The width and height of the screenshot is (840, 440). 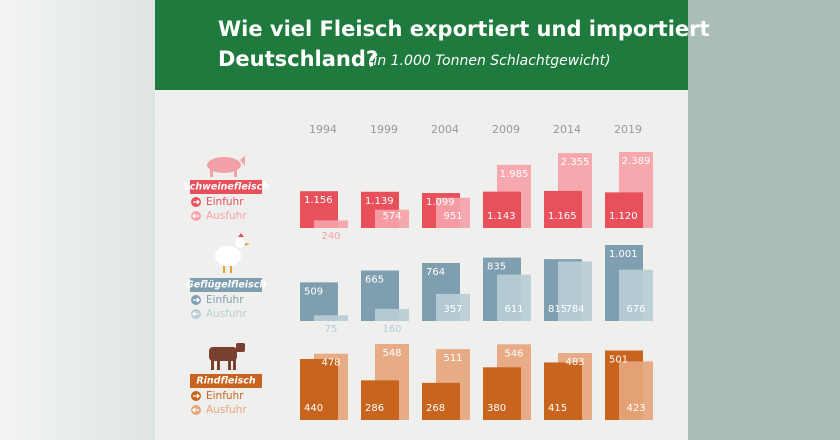 What do you see at coordinates (574, 309) in the screenshot?
I see `value-label: 784` at bounding box center [574, 309].